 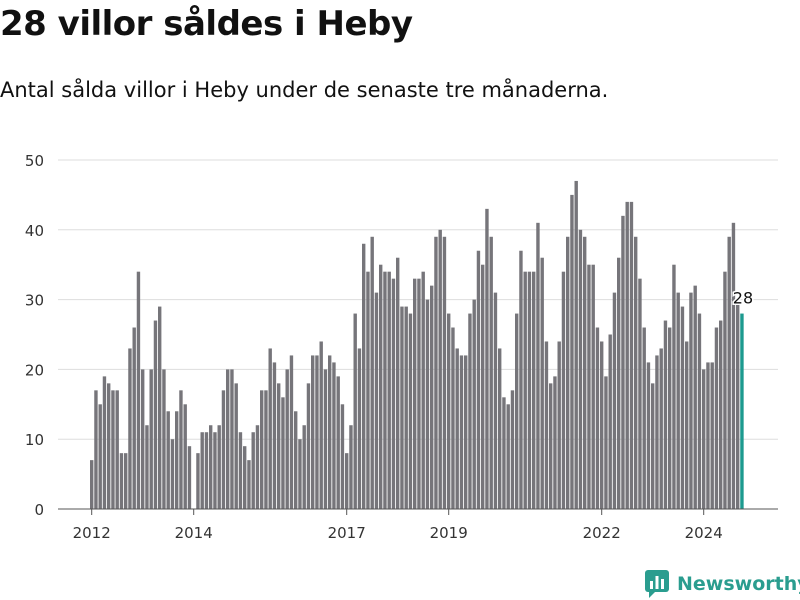 I want to click on x-tick-label-2012: 2012, so click(x=92, y=533).